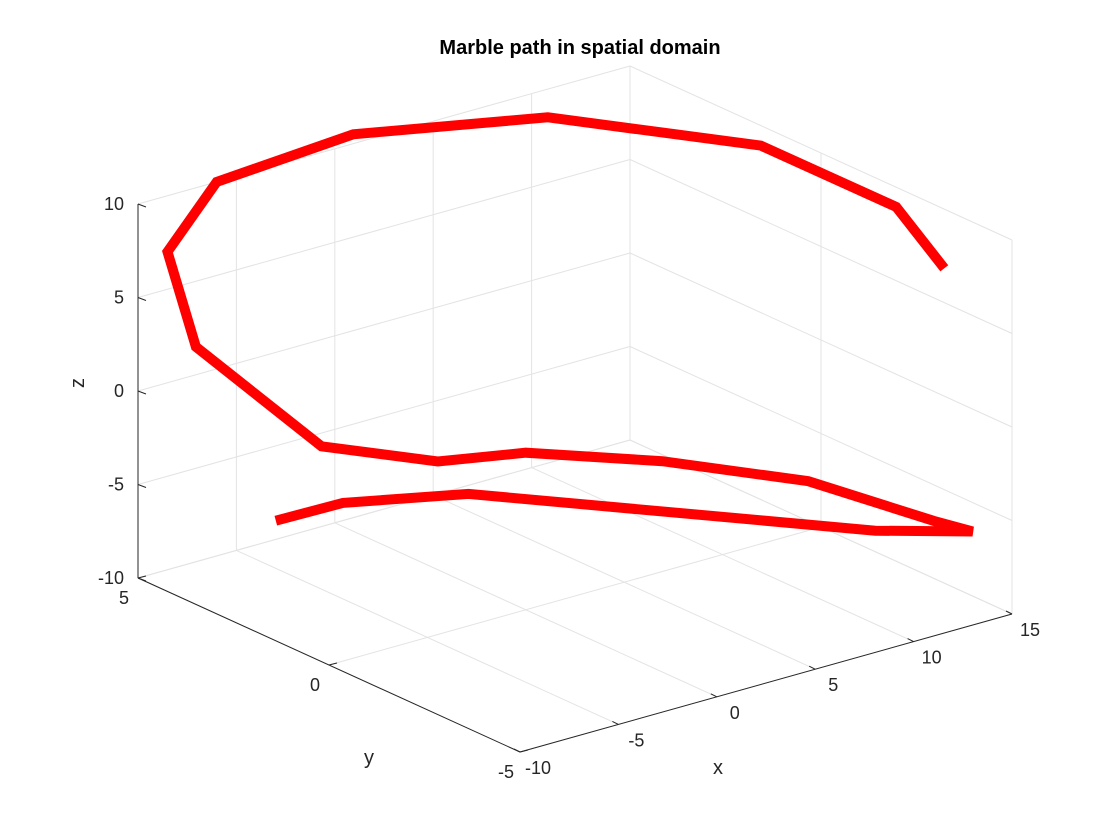  What do you see at coordinates (766, 683) in the screenshot?
I see `x-axis-line` at bounding box center [766, 683].